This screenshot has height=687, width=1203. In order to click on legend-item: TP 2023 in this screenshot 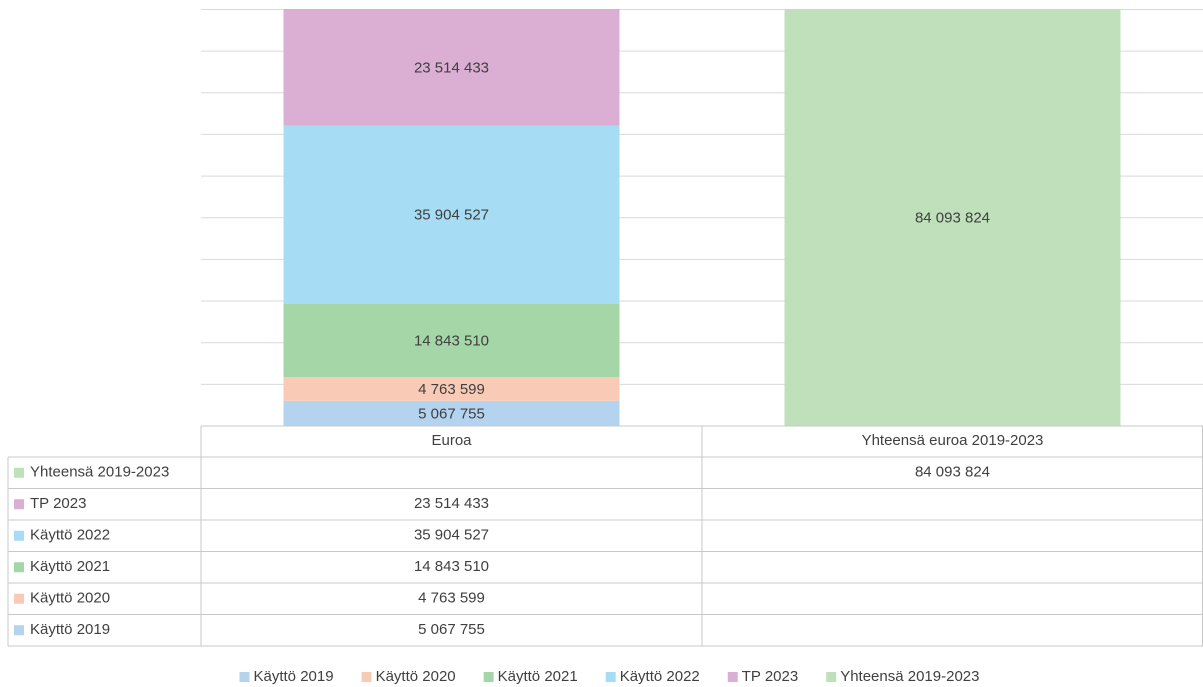, I will do `click(762, 676)`.